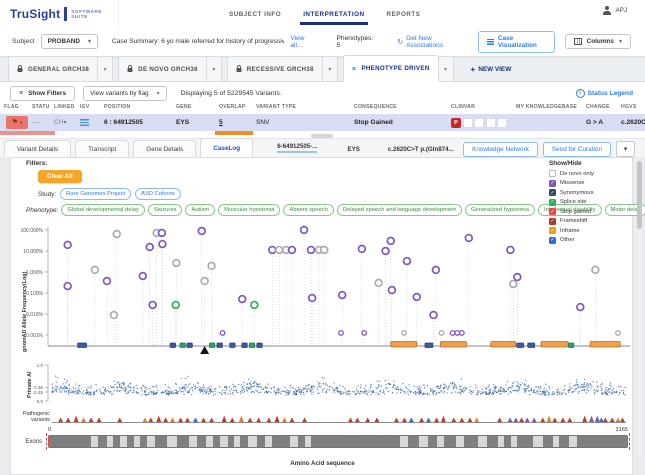  I want to click on knowledge-network-button: Knowledge Network, so click(500, 149).